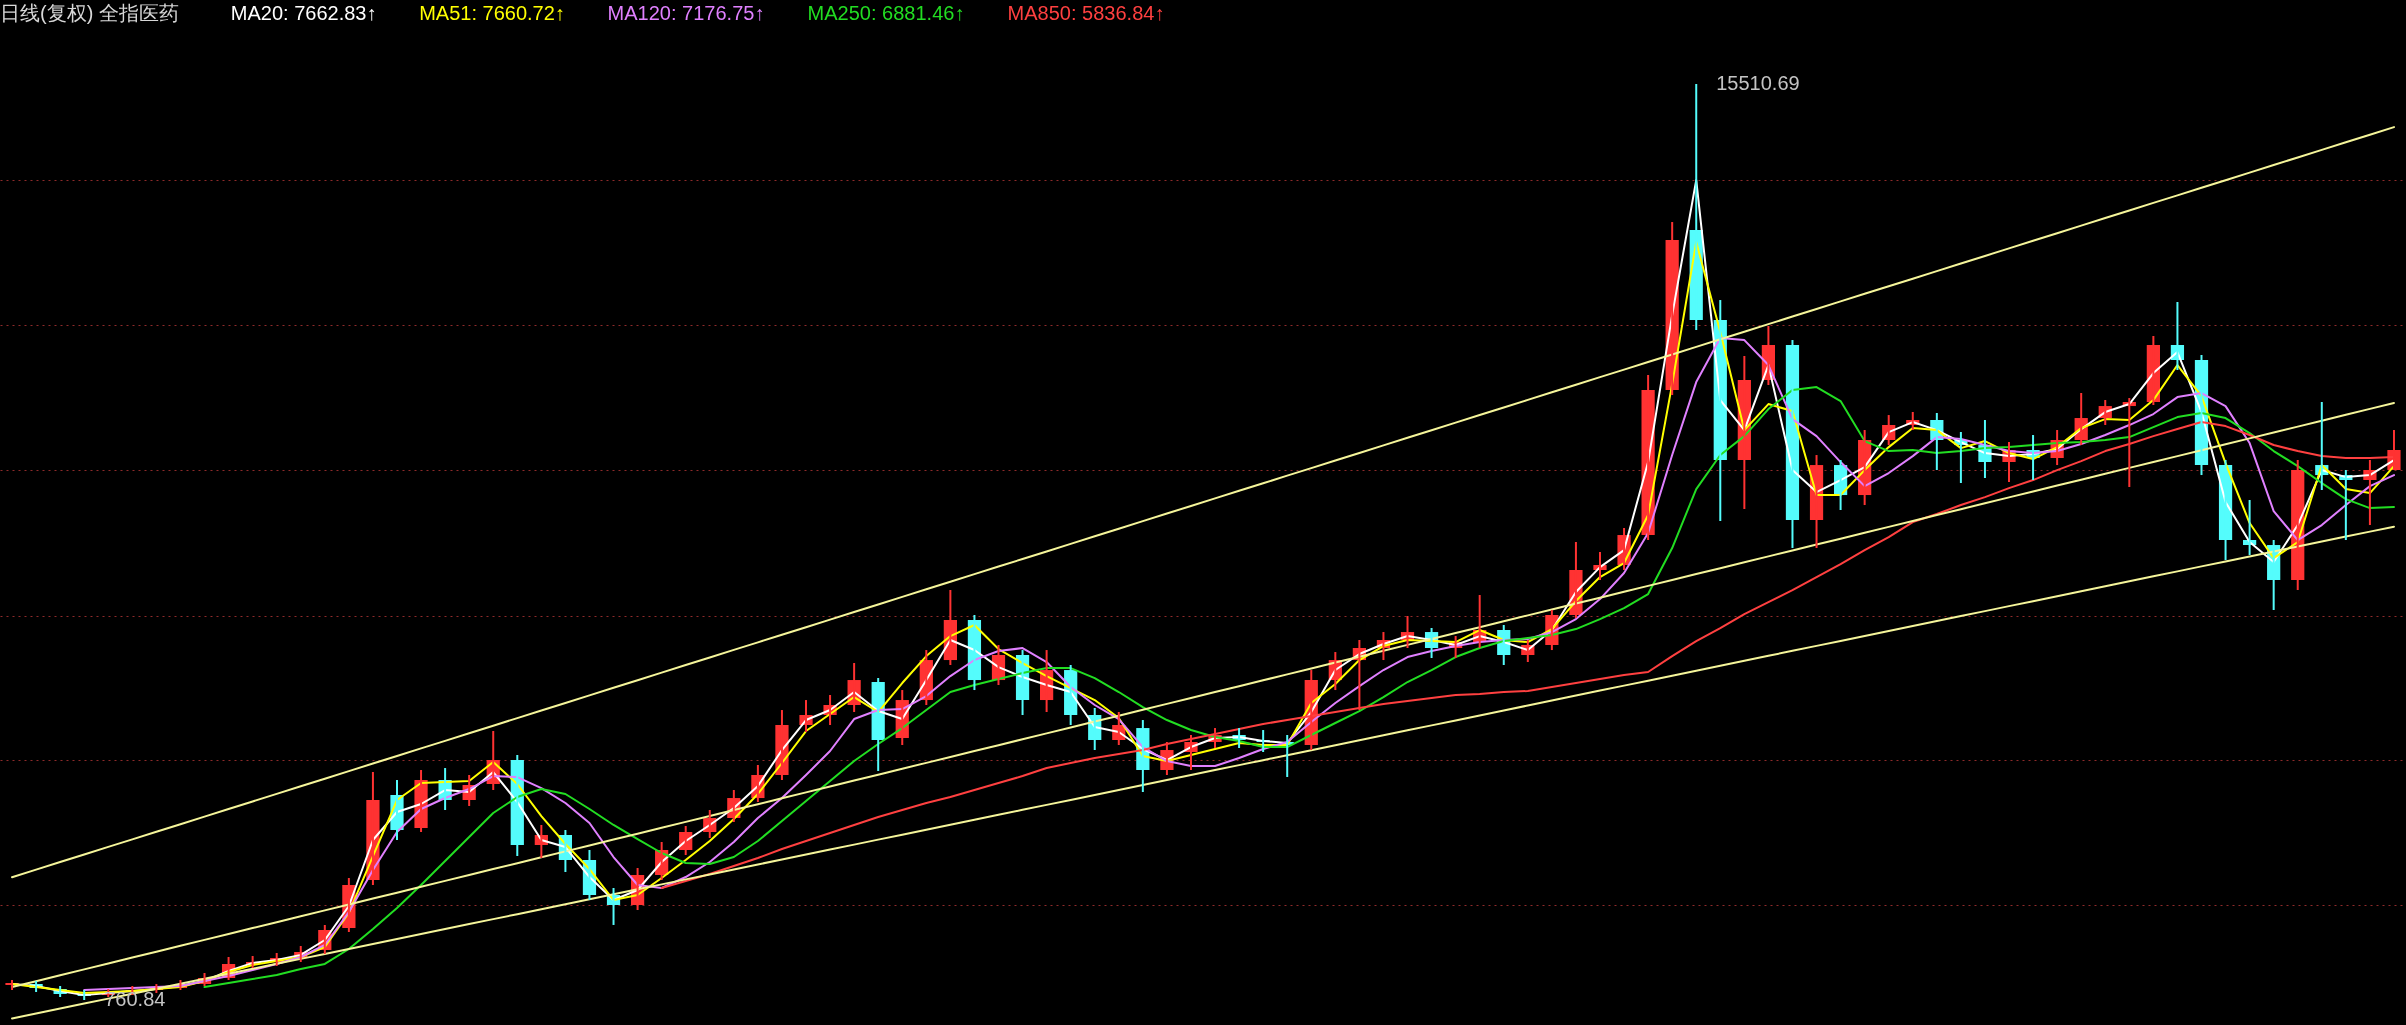 This screenshot has width=2406, height=1025. I want to click on text: MA250: 6881.46↑, so click(886, 13).